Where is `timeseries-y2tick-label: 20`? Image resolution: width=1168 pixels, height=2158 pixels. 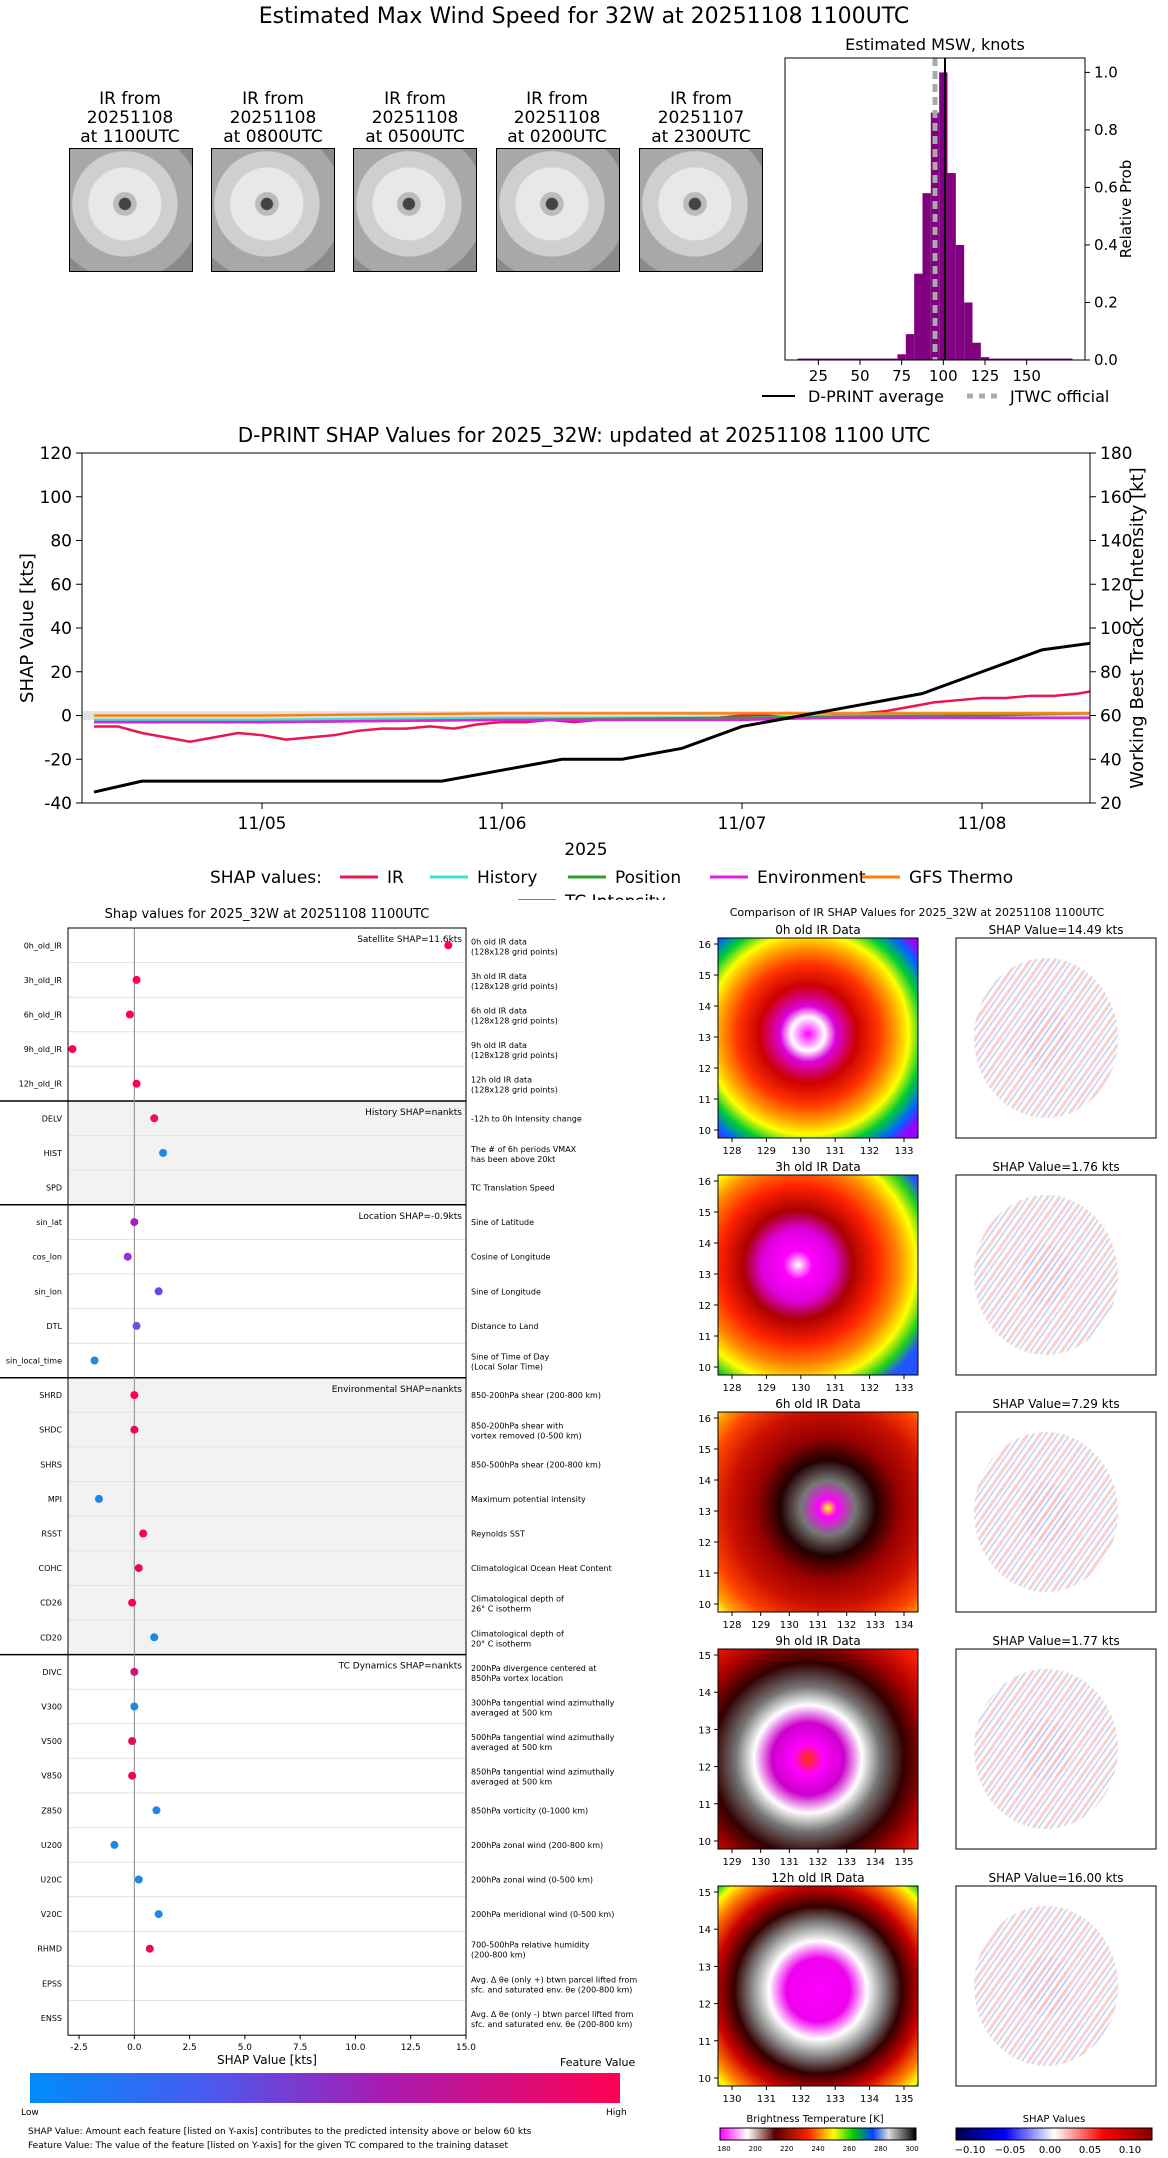 timeseries-y2tick-label: 20 is located at coordinates (1111, 804).